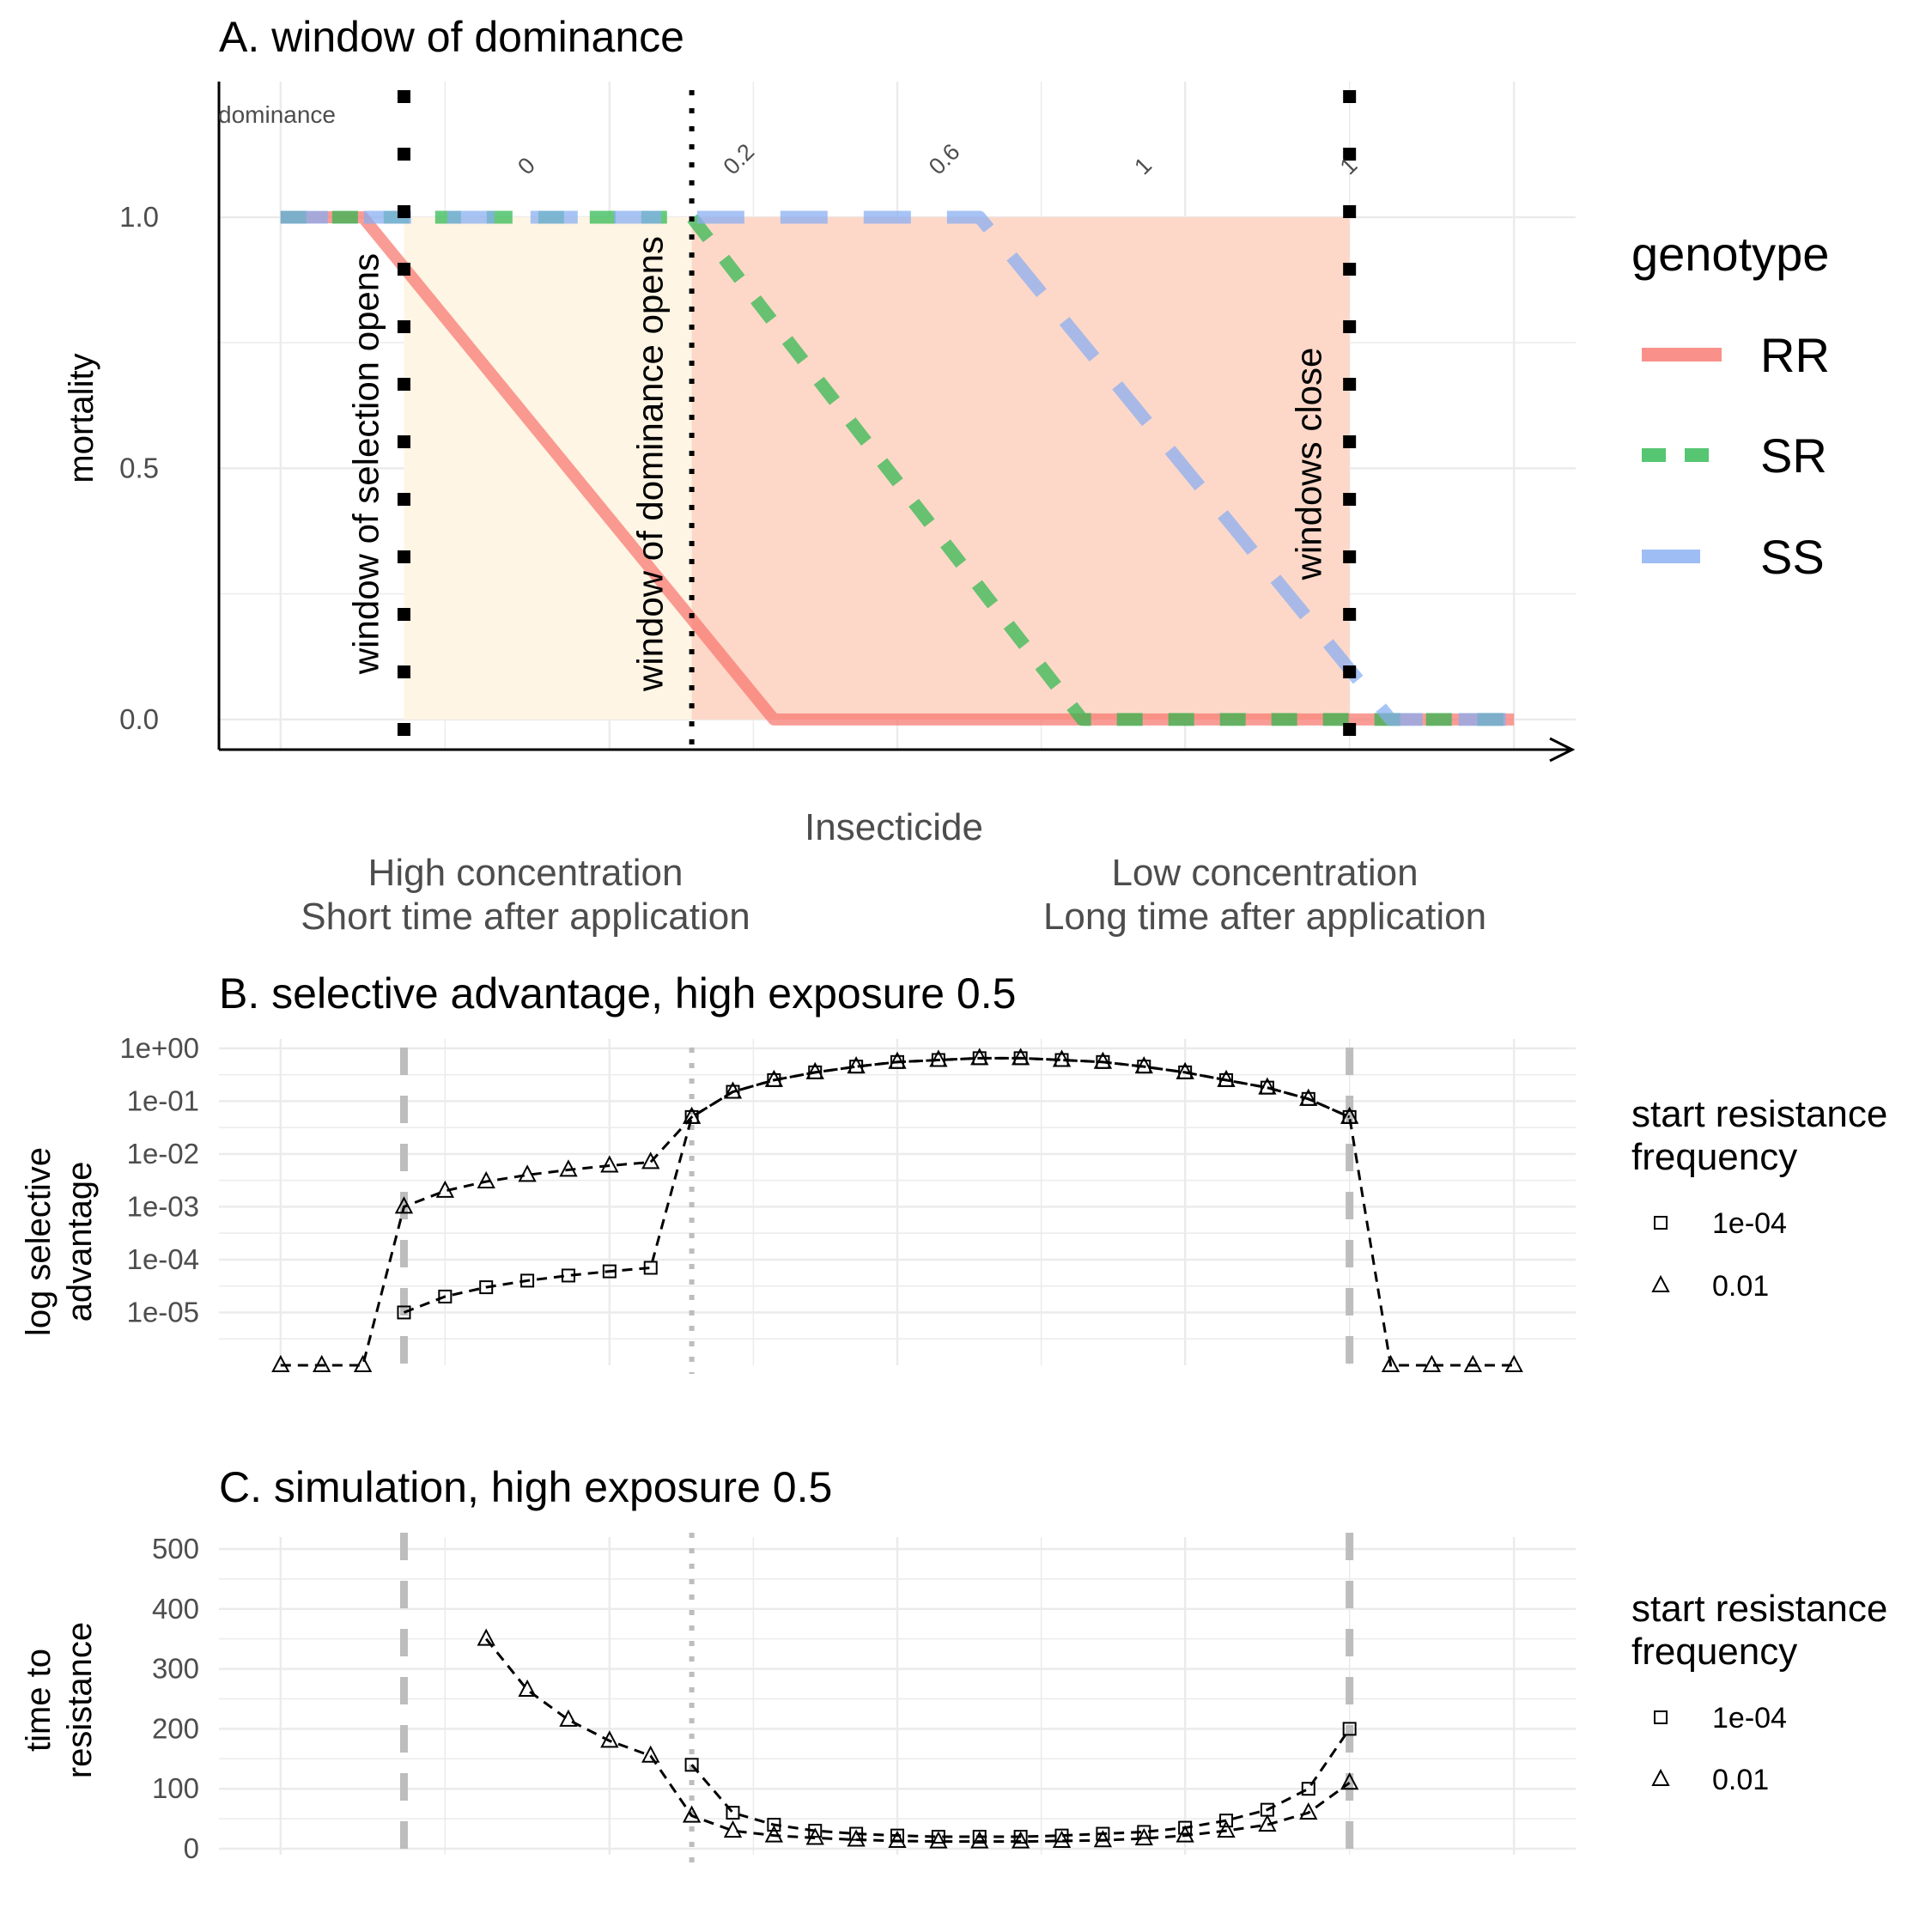 Image resolution: width=1932 pixels, height=1932 pixels. I want to click on panel-b-window-lines, so click(876, 1211).